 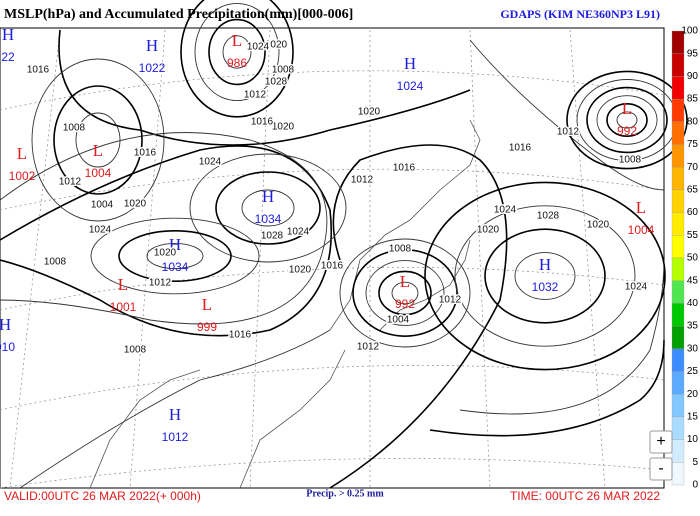 What do you see at coordinates (123, 307) in the screenshot?
I see `center-value: 1001` at bounding box center [123, 307].